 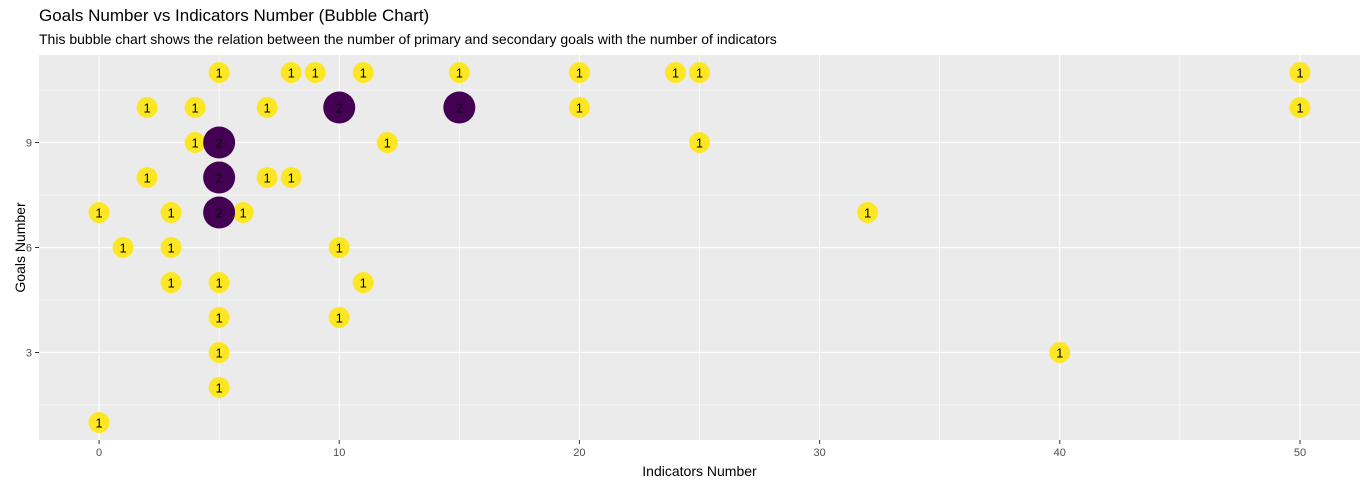 I want to click on y-tick-label: 6, so click(x=29, y=249).